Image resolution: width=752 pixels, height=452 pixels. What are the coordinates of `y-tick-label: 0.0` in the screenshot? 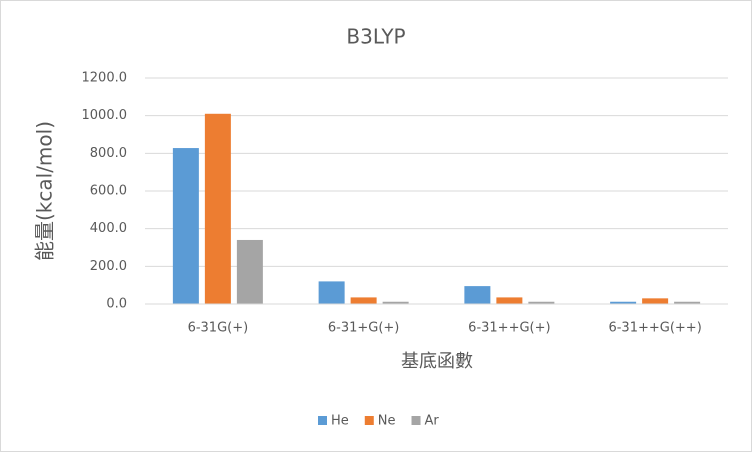 It's located at (116, 304).